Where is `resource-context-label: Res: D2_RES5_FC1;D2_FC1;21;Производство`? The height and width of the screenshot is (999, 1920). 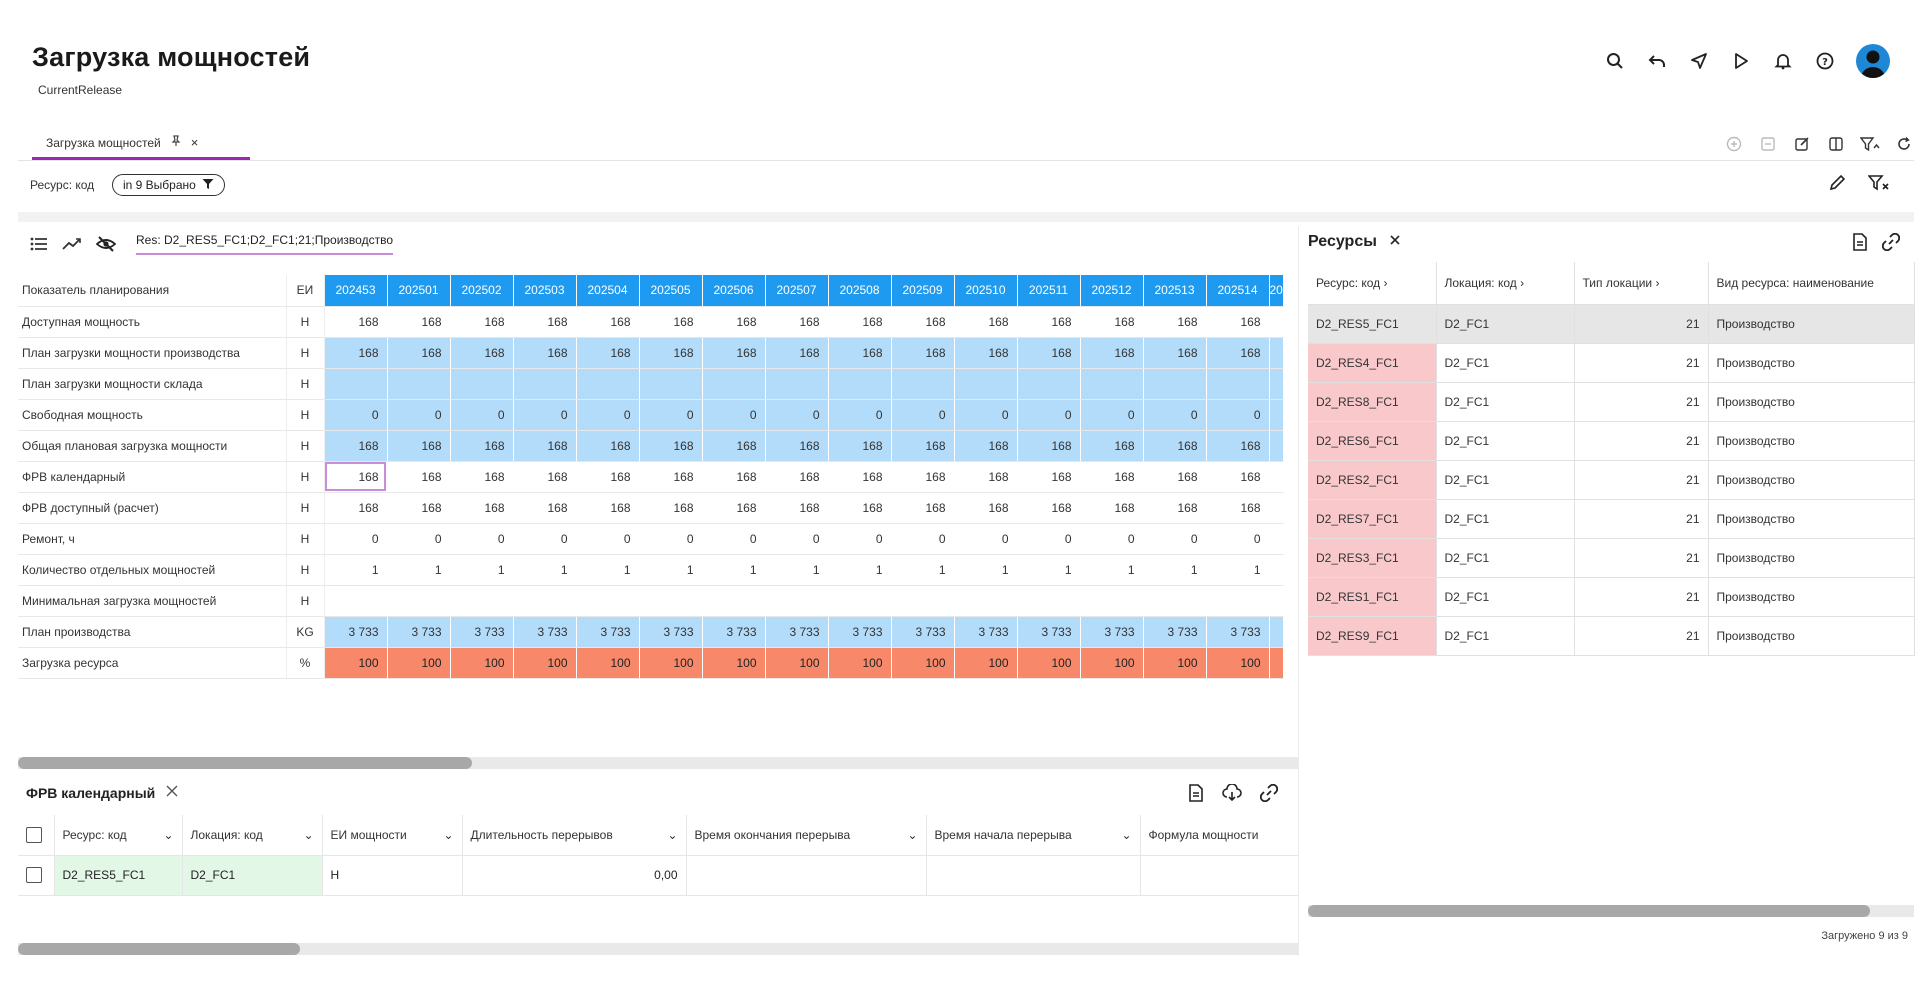
resource-context-label: Res: D2_RES5_FC1;D2_FC1;21;Производство is located at coordinates (264, 244).